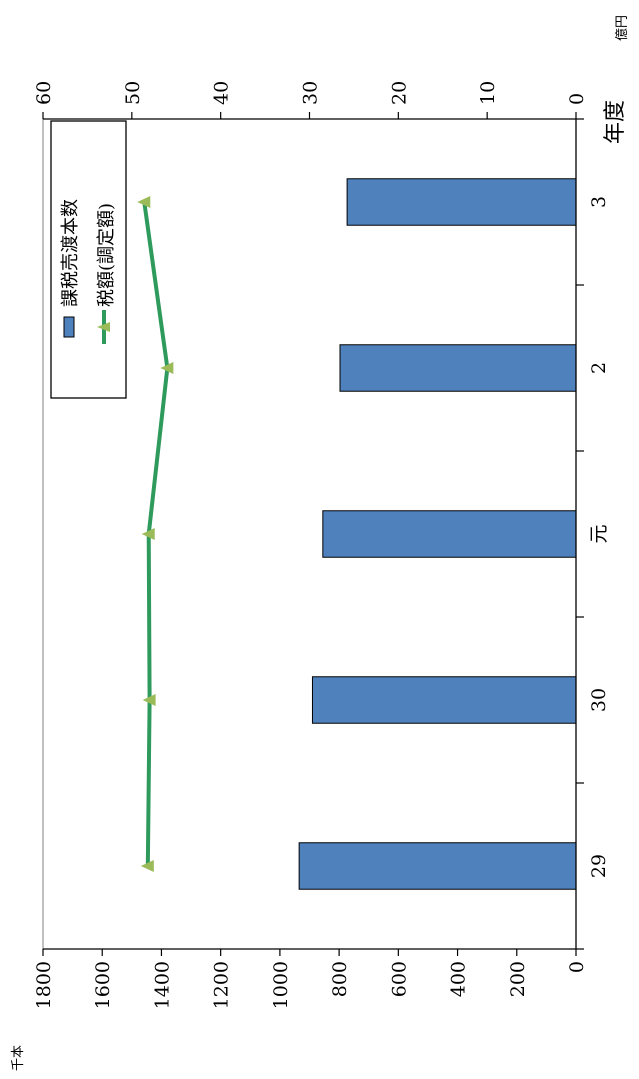 Image resolution: width=639 pixels, height=1079 pixels. Describe the element at coordinates (599, 700) in the screenshot. I see `category-tick-label: 30` at that location.